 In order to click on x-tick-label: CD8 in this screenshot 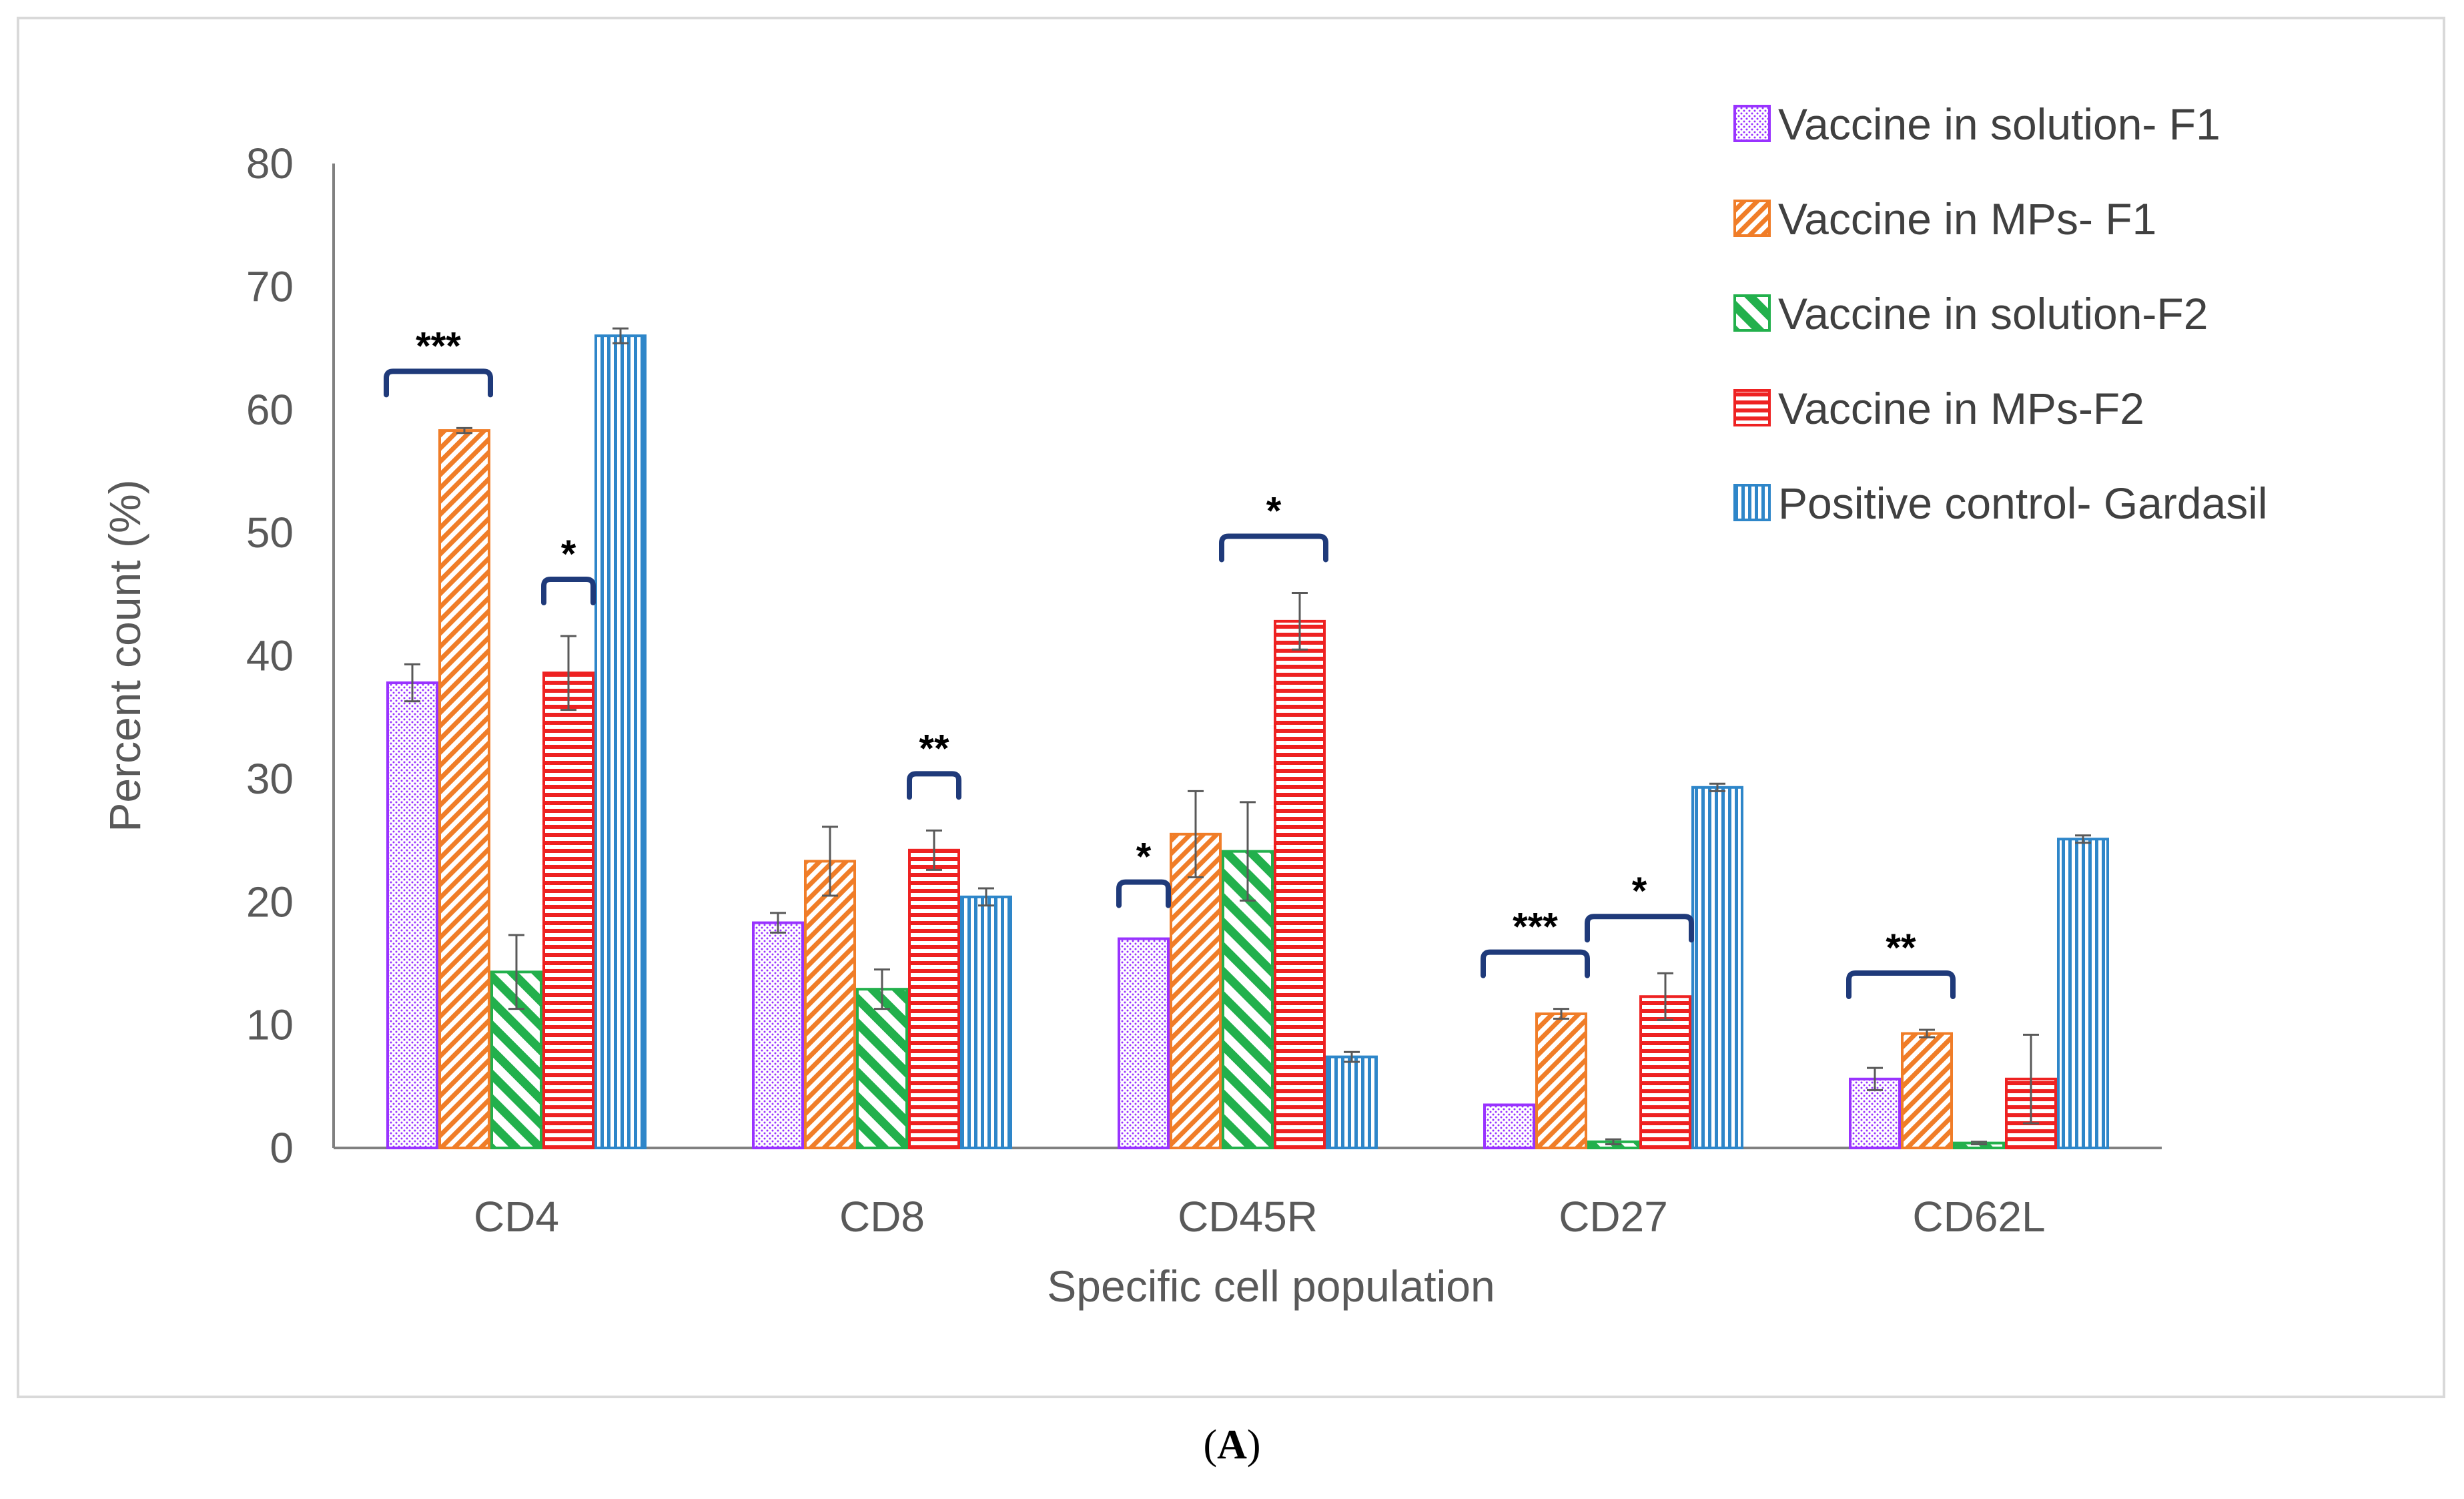, I will do `click(882, 1217)`.